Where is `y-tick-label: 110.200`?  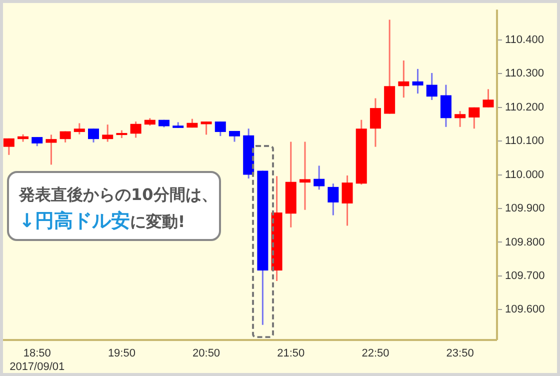
y-tick-label: 110.200 is located at coordinates (524, 107).